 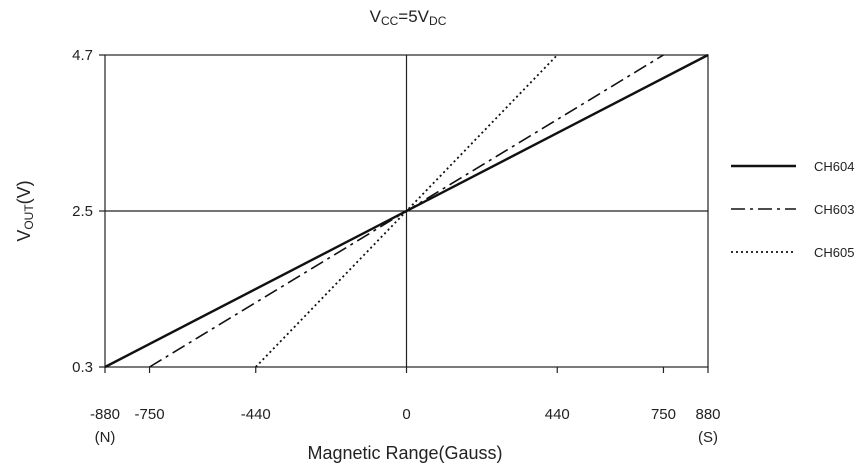 What do you see at coordinates (557, 414) in the screenshot?
I see `x-tick-label: 440` at bounding box center [557, 414].